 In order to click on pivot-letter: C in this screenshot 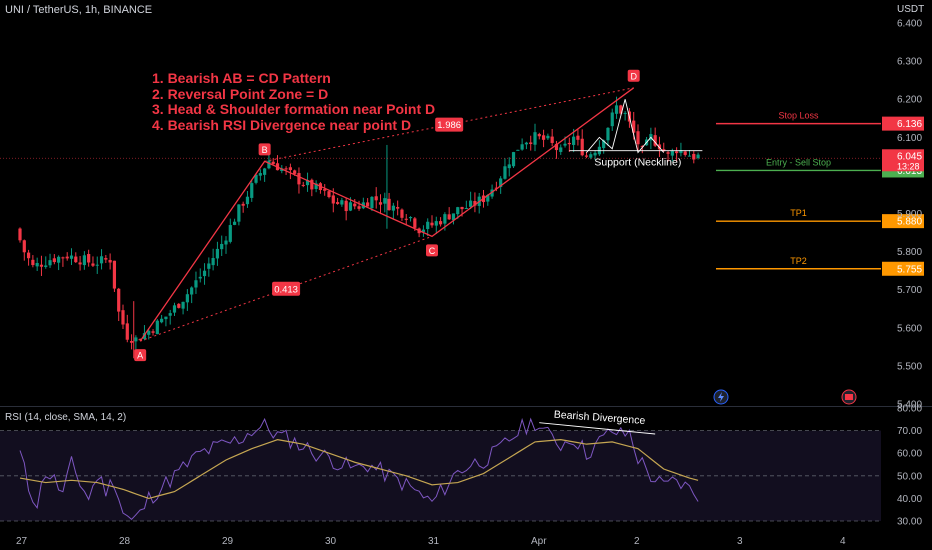, I will do `click(432, 251)`.